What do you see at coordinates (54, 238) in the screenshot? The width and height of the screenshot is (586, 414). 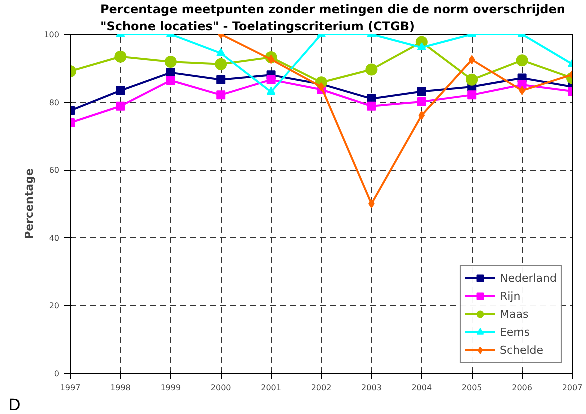 I see `y-tick-label: 40` at bounding box center [54, 238].